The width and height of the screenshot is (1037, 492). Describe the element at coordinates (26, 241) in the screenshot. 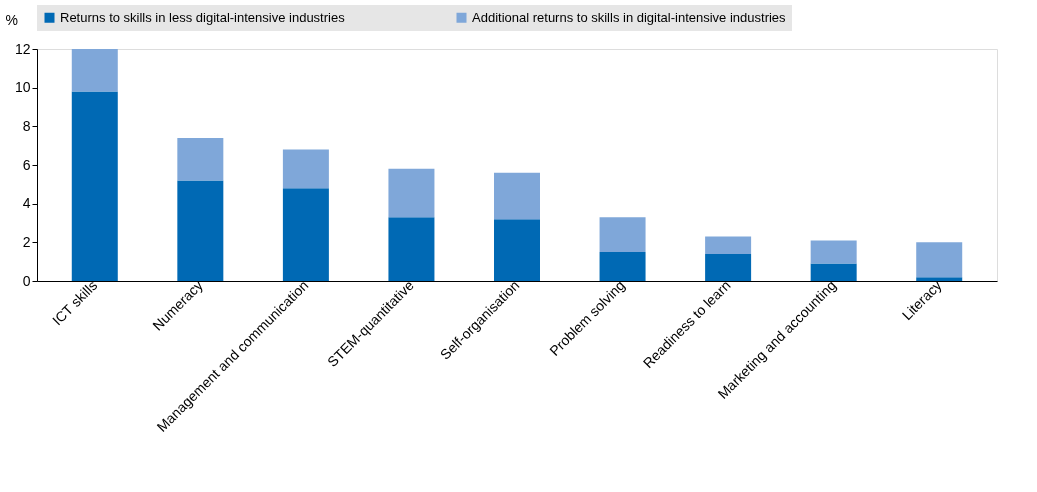

I see `y-tick-label: 2` at that location.